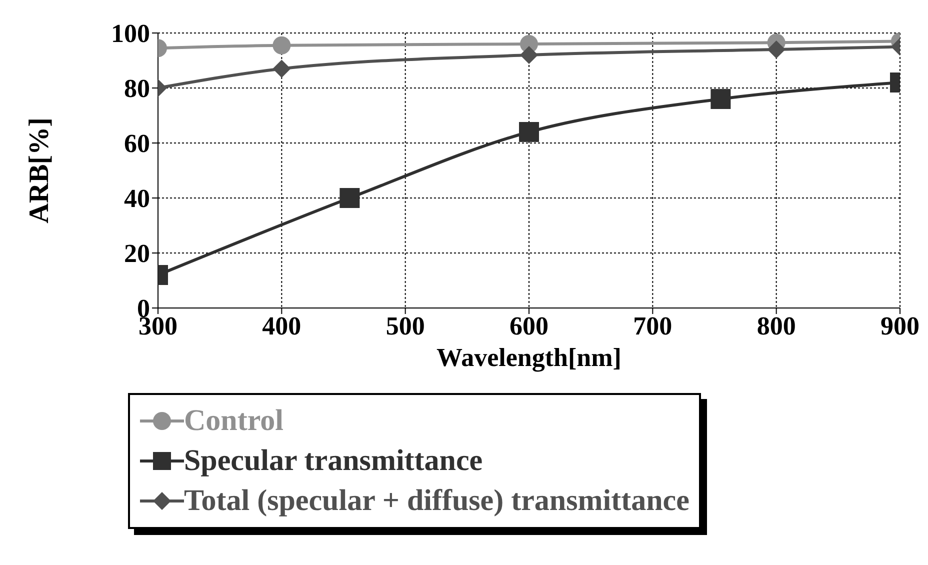 The width and height of the screenshot is (928, 565). What do you see at coordinates (137, 253) in the screenshot?
I see `y-tick-label: 20` at bounding box center [137, 253].